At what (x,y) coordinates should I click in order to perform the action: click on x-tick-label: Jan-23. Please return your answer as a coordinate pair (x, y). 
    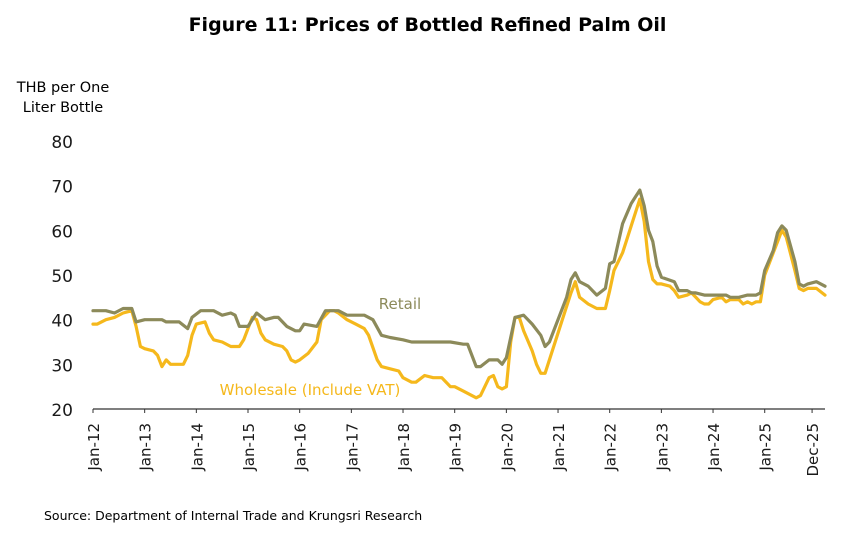
    Looking at the image, I should click on (662, 447).